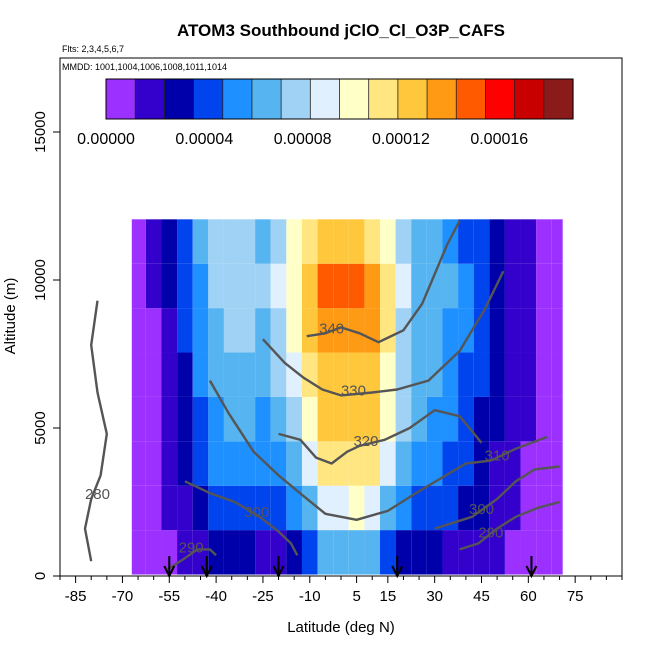 The width and height of the screenshot is (650, 650). I want to click on contour-label: 340, so click(331, 328).